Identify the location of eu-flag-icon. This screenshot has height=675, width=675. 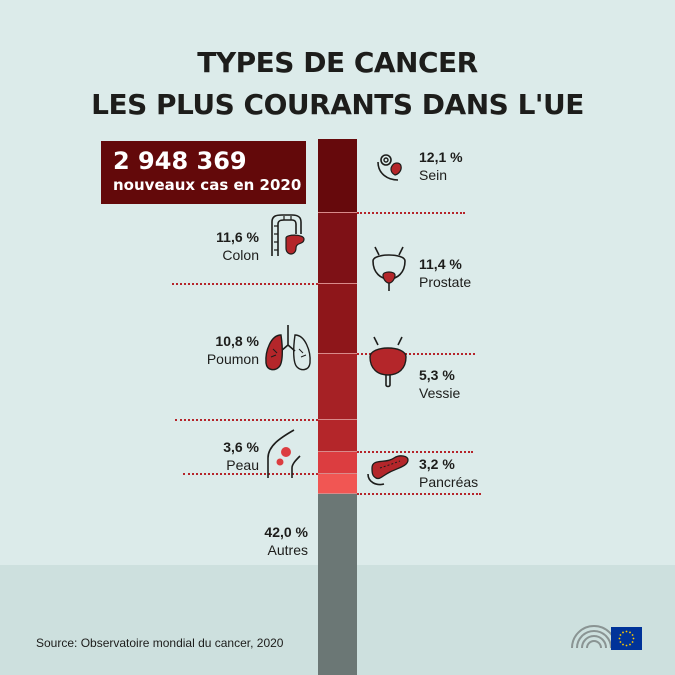
(626, 638).